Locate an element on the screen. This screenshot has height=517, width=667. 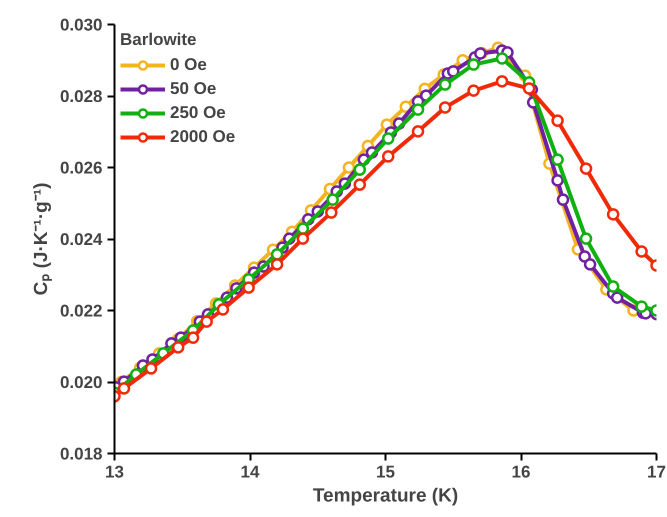
y-tick-label: 0.028 is located at coordinates (81, 96).